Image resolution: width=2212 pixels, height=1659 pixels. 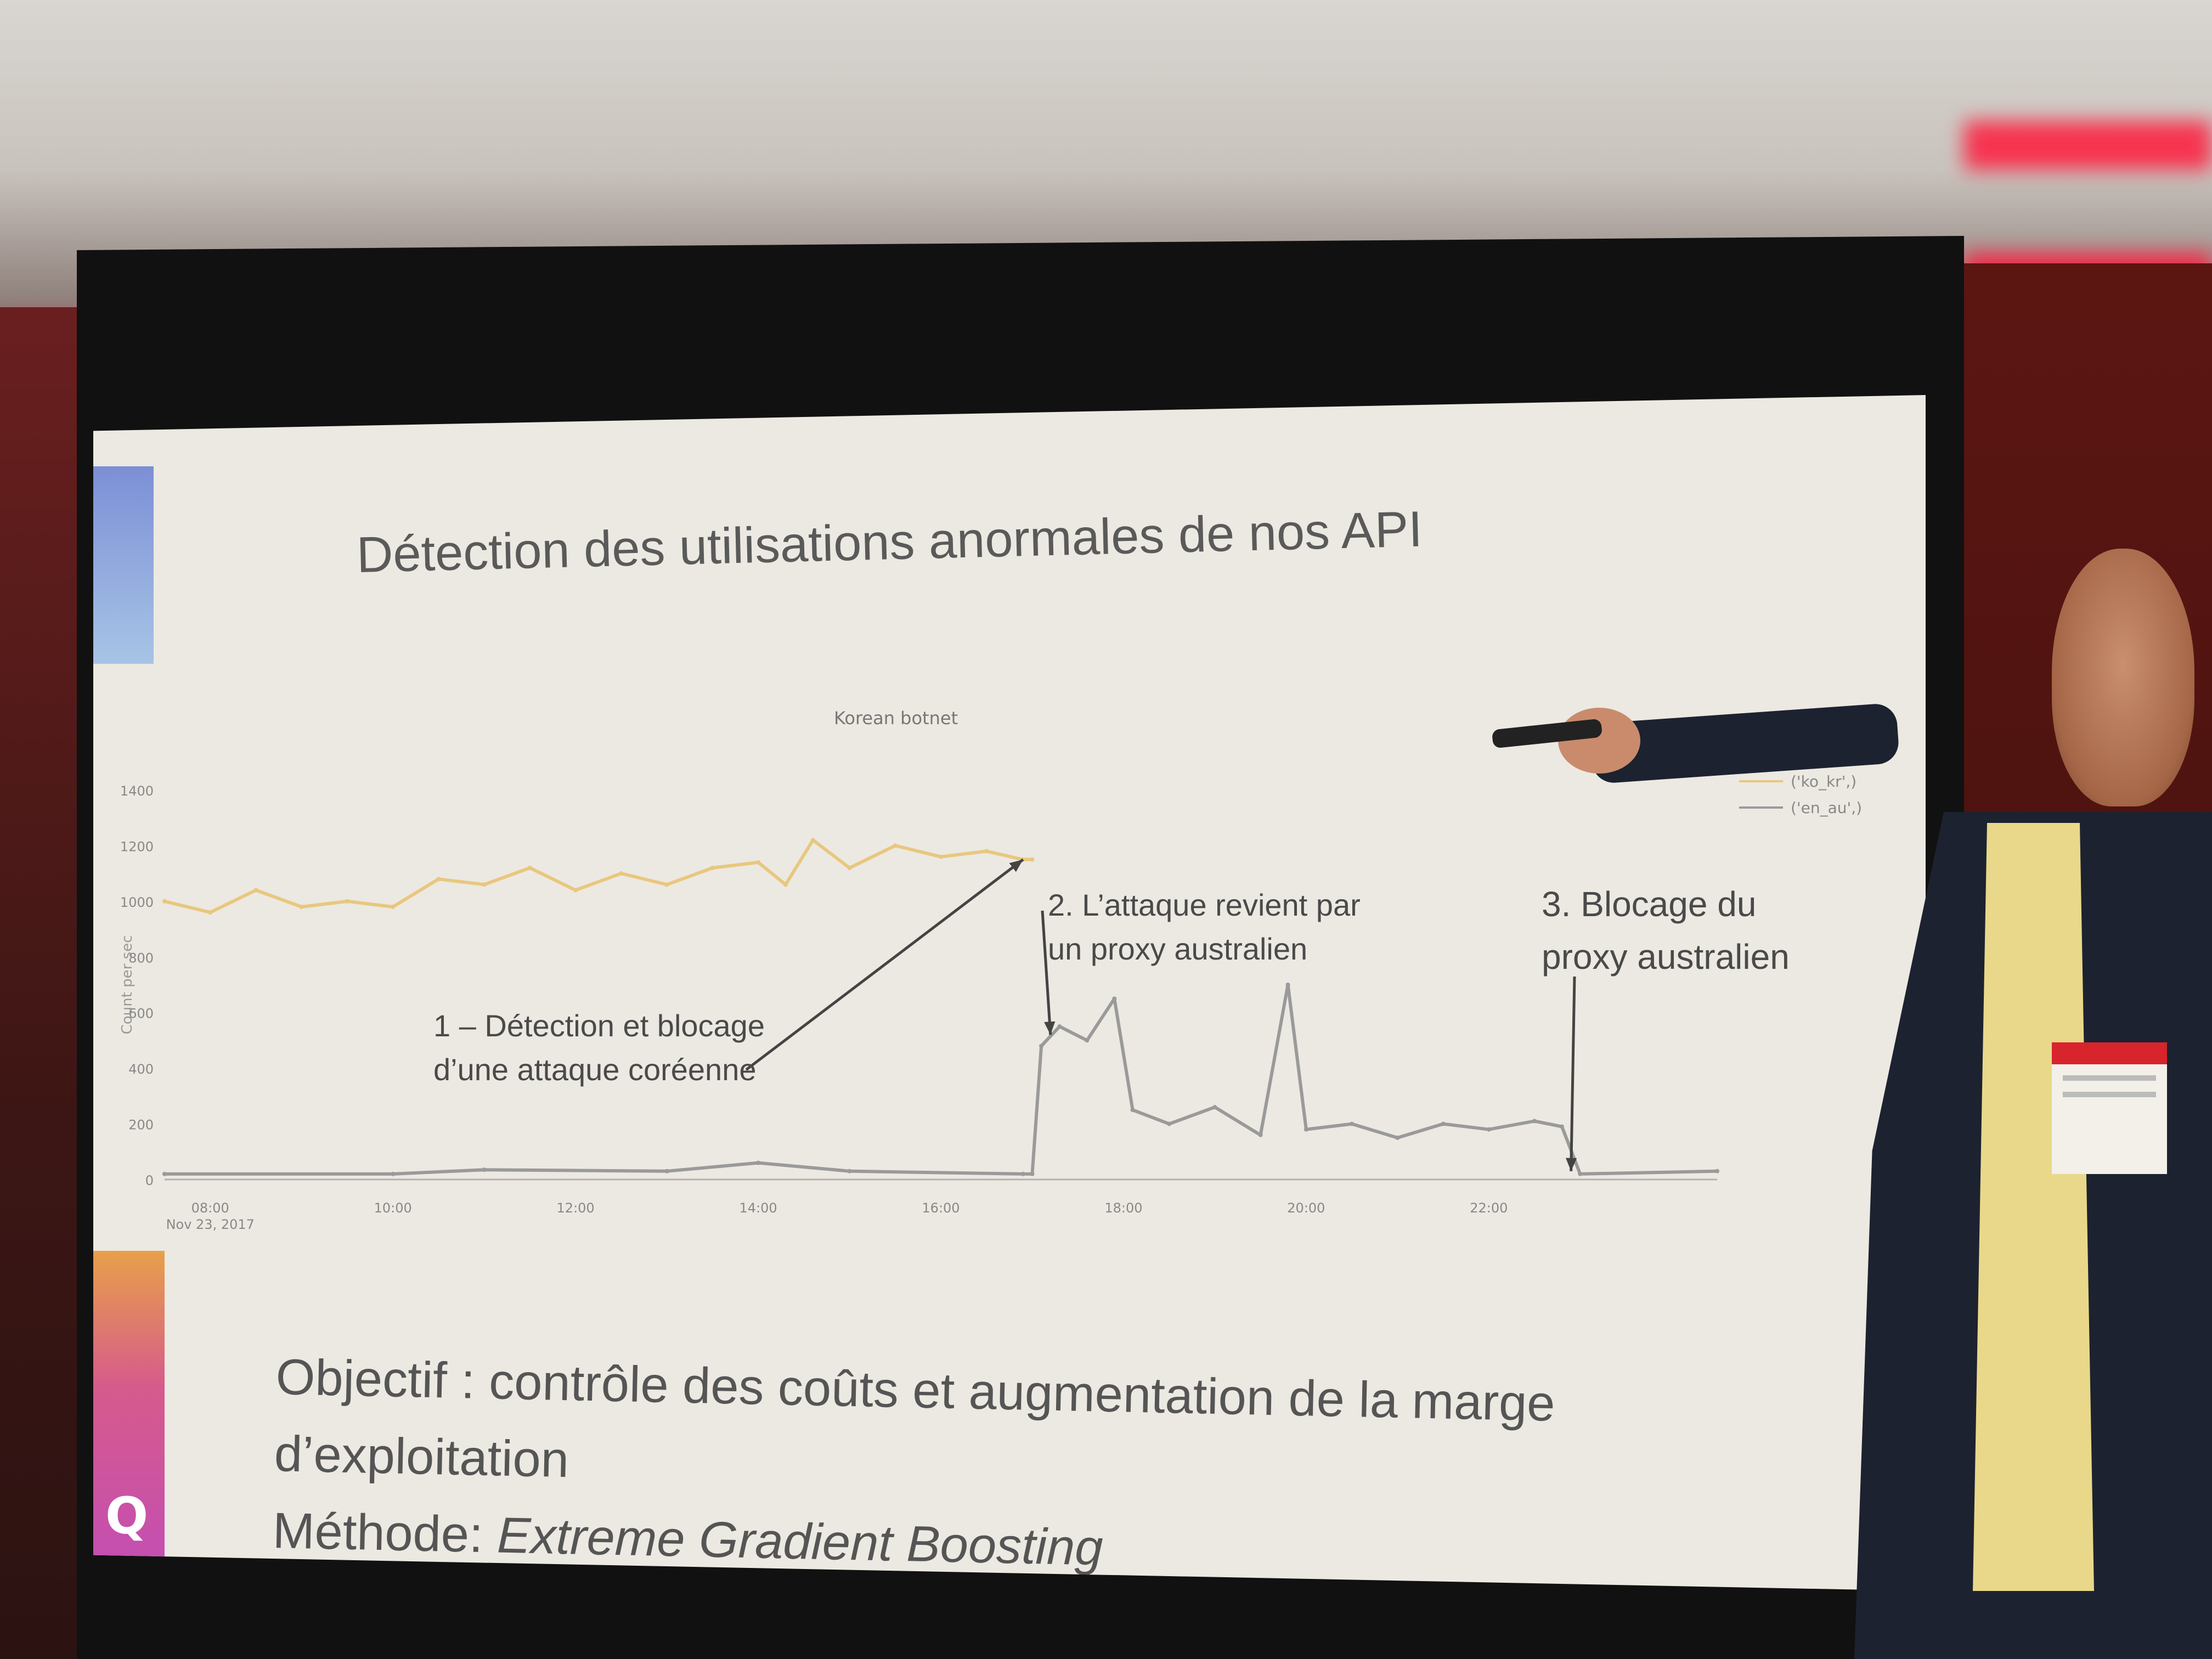 I want to click on brand-logo: Q, so click(x=127, y=1516).